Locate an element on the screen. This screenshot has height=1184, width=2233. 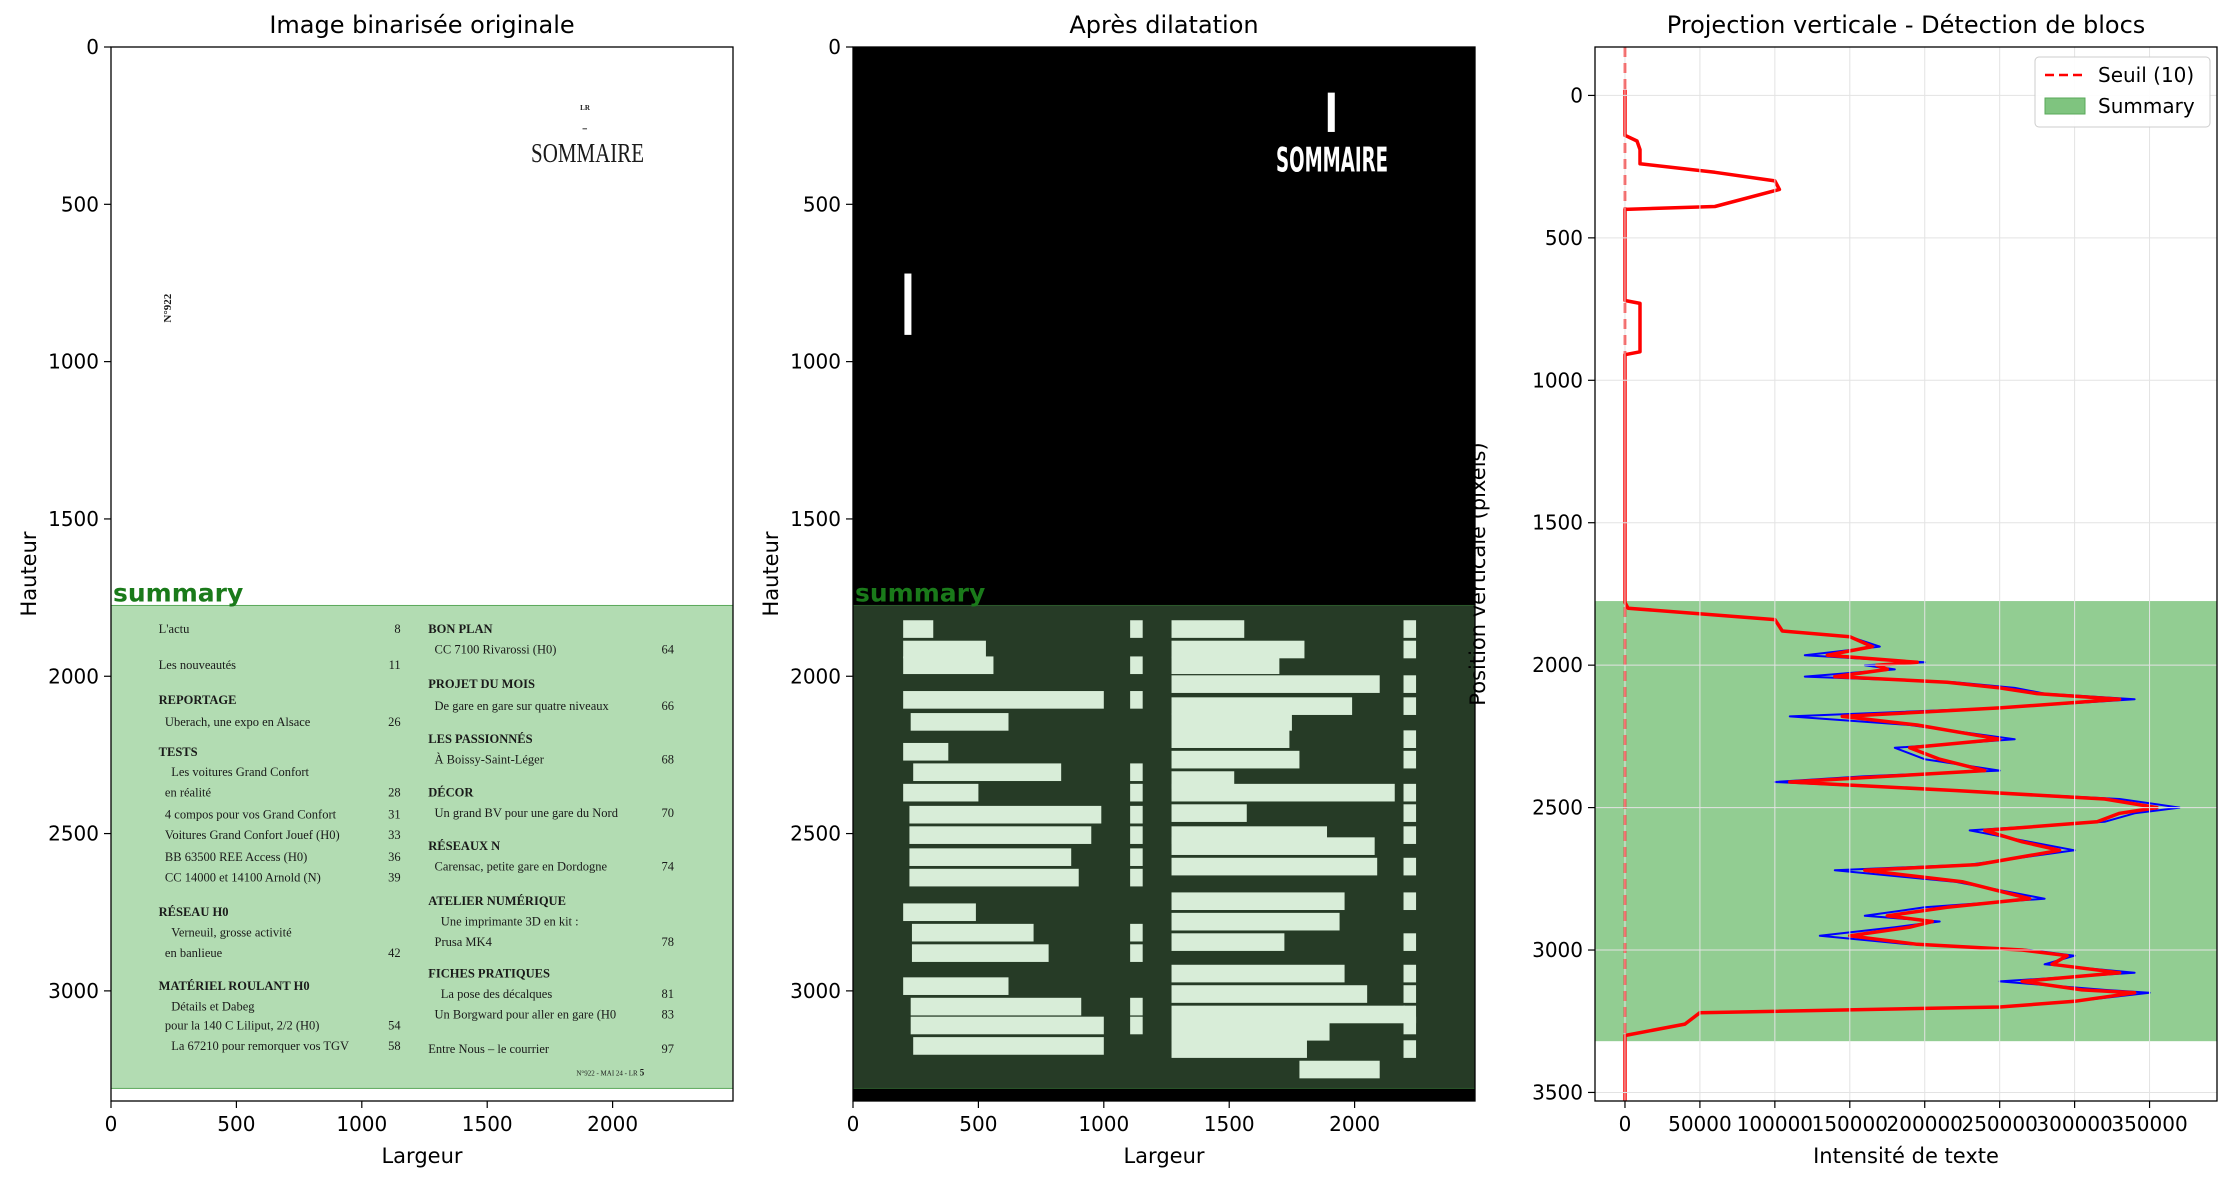
legend-summary-label: Summary is located at coordinates (2146, 106).